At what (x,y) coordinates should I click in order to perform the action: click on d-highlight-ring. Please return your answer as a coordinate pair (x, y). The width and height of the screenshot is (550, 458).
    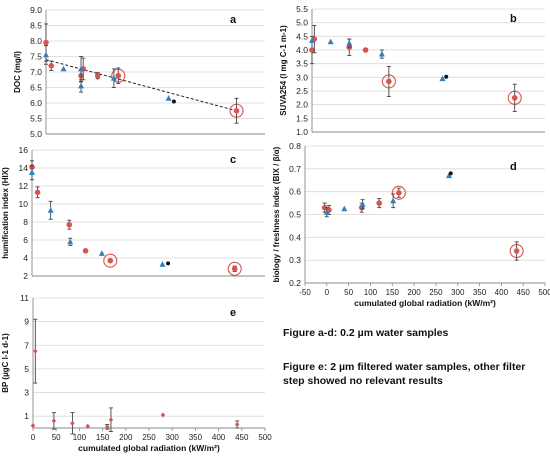
    Looking at the image, I should click on (398, 192).